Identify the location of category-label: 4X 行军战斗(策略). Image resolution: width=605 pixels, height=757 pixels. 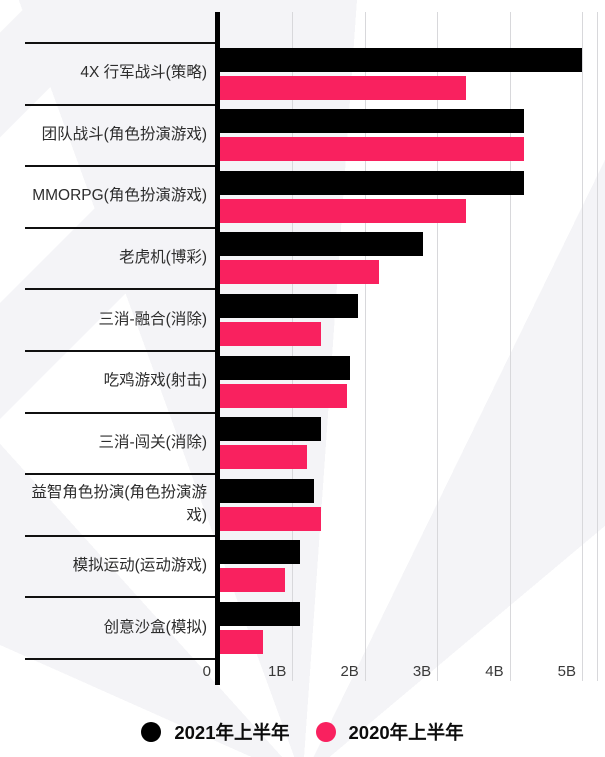
(143, 73).